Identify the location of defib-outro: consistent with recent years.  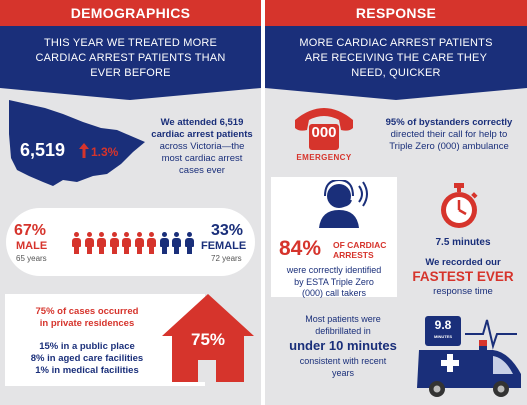
(343, 367).